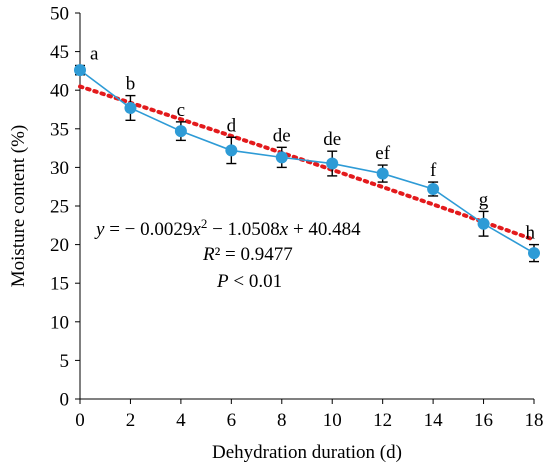 Image resolution: width=550 pixels, height=469 pixels. I want to click on x-tick-label: 4, so click(181, 420).